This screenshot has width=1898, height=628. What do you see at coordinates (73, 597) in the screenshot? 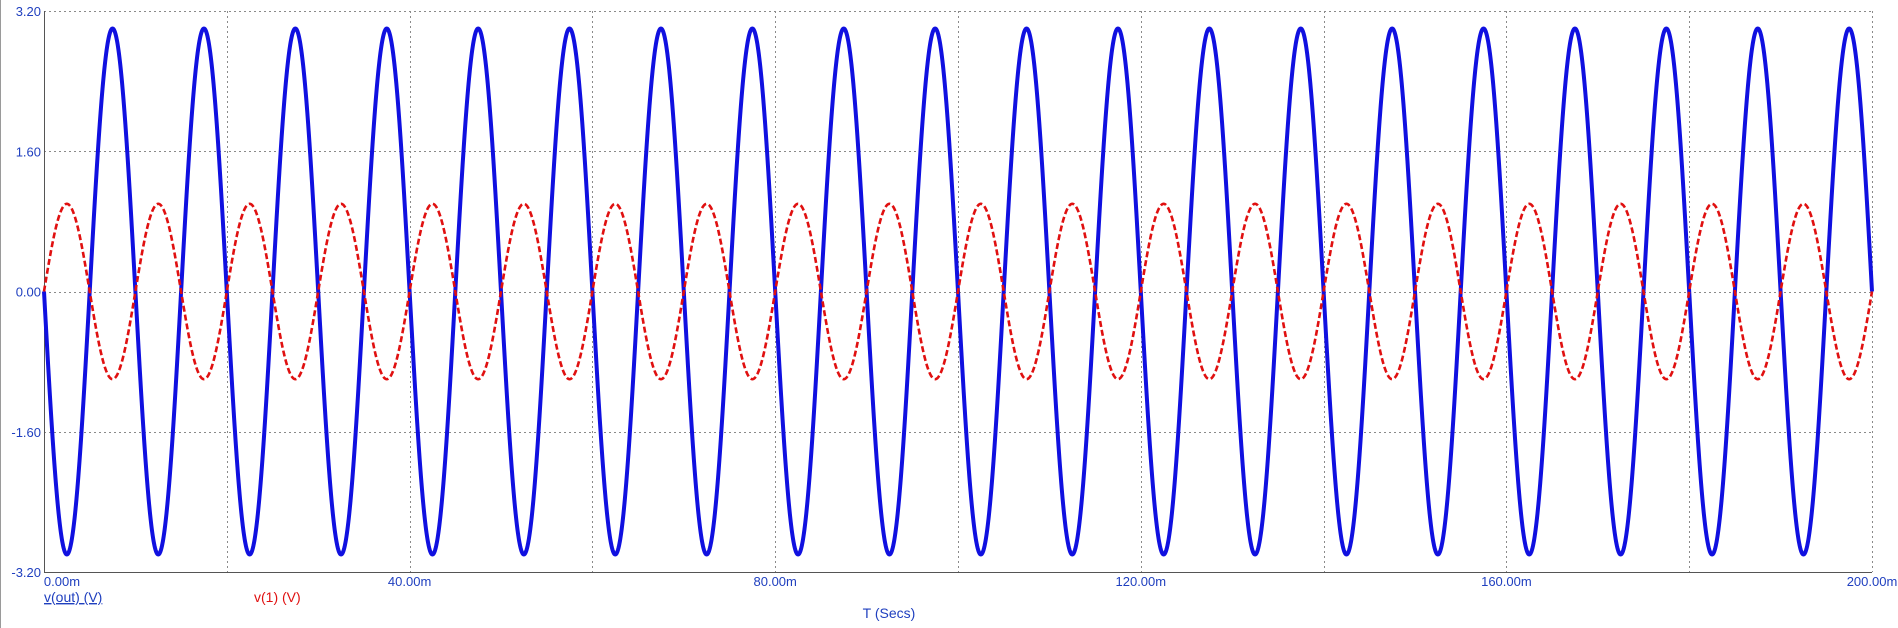
I see `legend-entry-vout: v(out) (V)` at bounding box center [73, 597].